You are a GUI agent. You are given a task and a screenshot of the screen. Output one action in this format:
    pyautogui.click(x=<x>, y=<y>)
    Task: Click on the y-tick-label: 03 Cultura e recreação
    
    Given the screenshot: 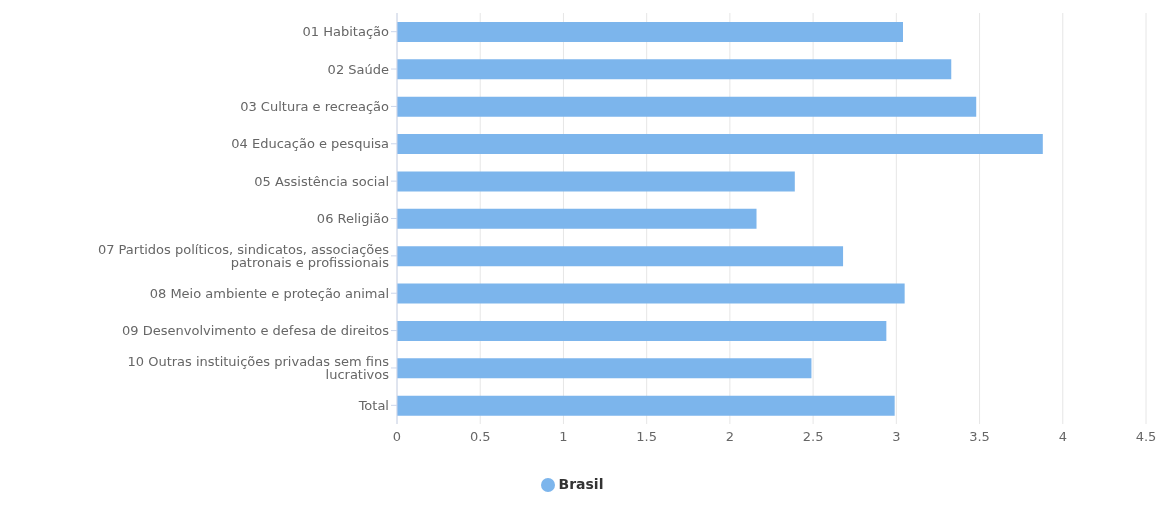 What is the action you would take?
    pyautogui.click(x=315, y=107)
    